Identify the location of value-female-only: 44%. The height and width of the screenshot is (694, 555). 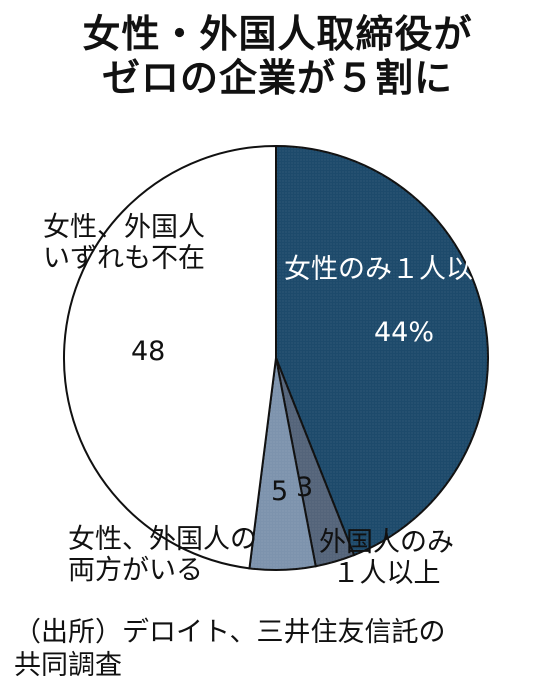
(404, 332).